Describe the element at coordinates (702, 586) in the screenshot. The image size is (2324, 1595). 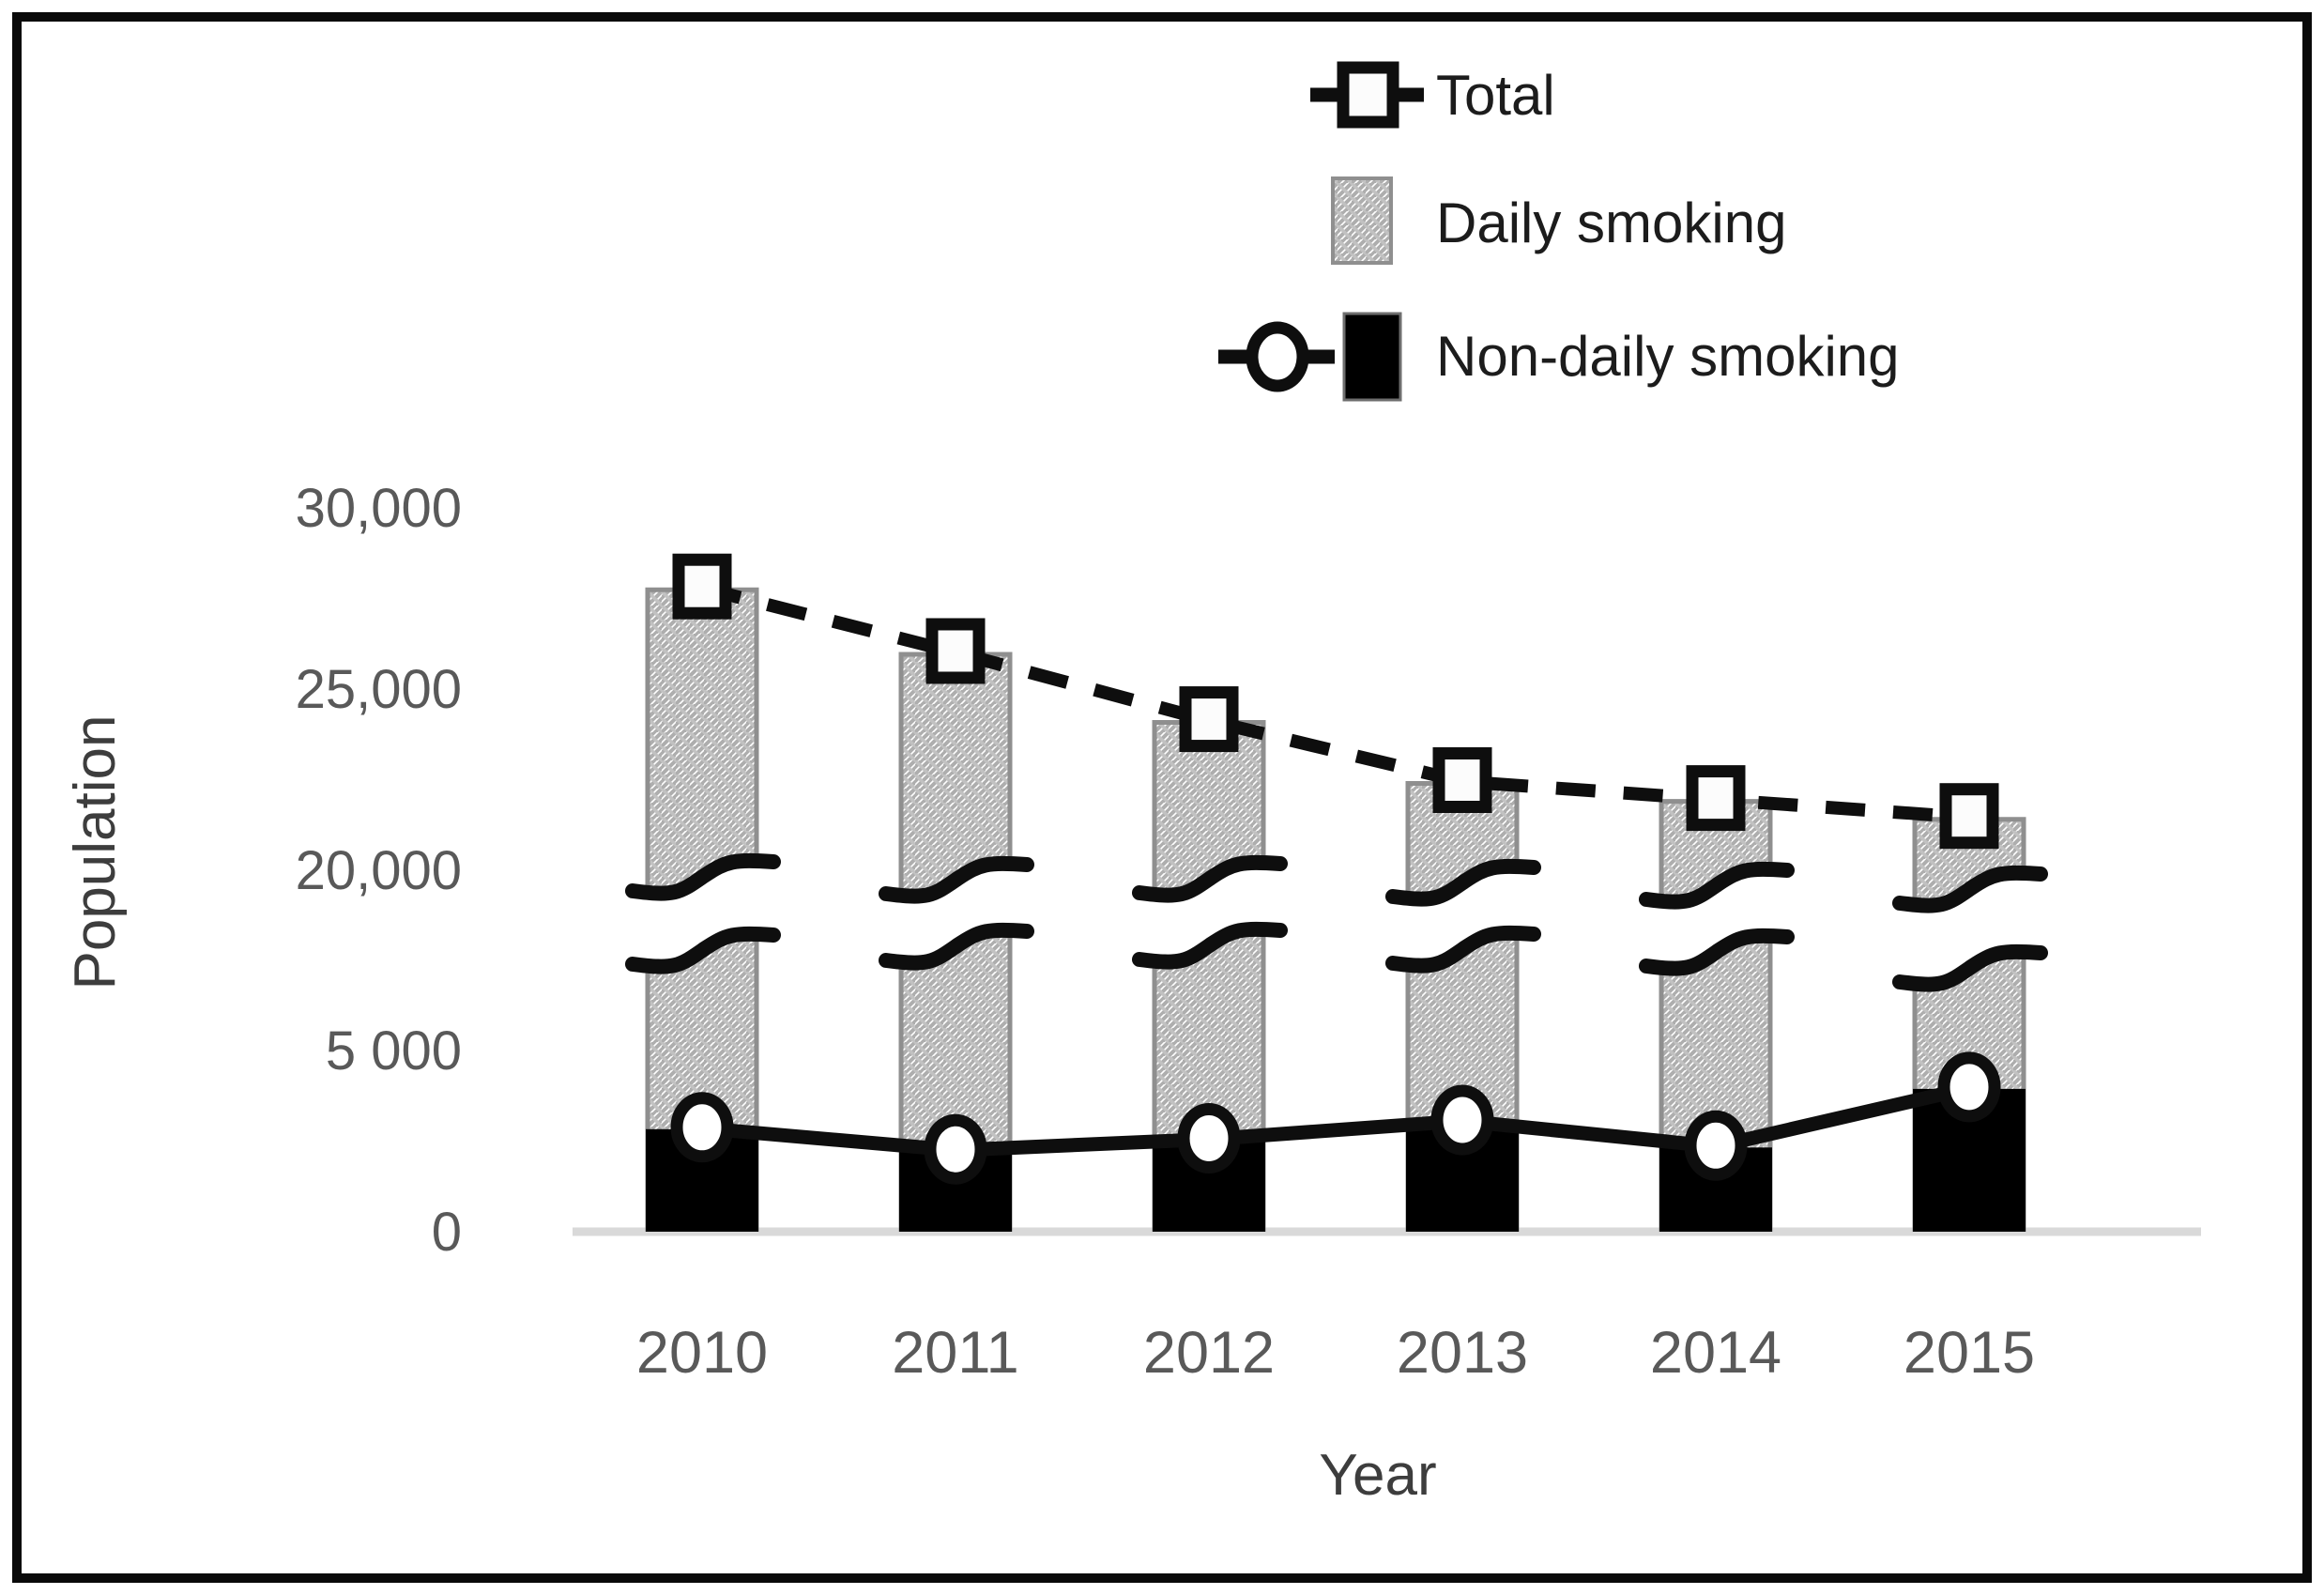
I see `marker-total-2010` at that location.